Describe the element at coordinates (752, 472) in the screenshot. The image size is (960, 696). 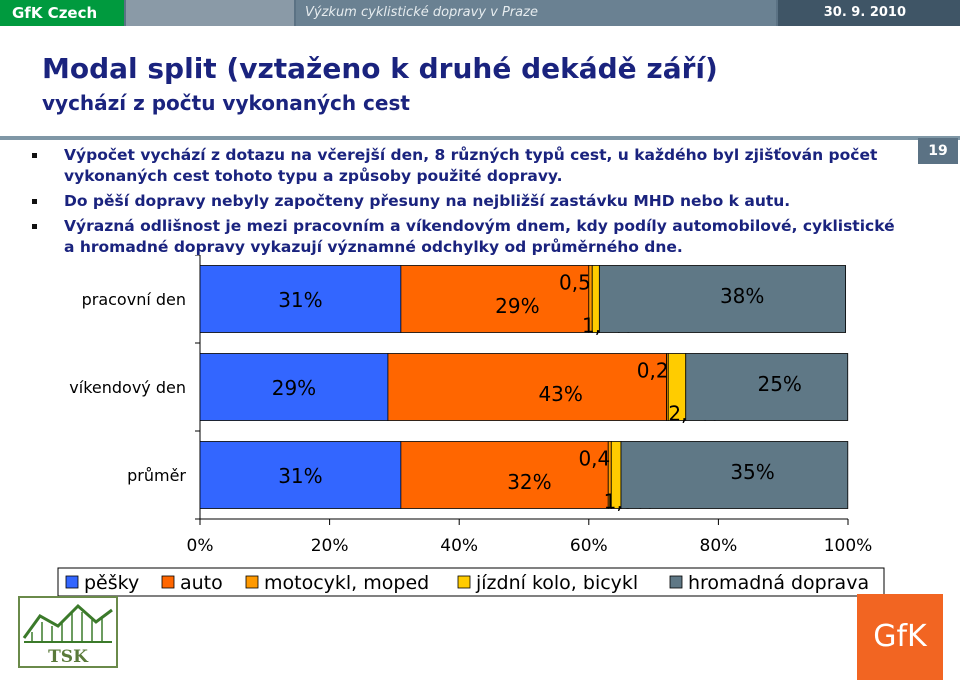
I see `data-label: 35%` at that location.